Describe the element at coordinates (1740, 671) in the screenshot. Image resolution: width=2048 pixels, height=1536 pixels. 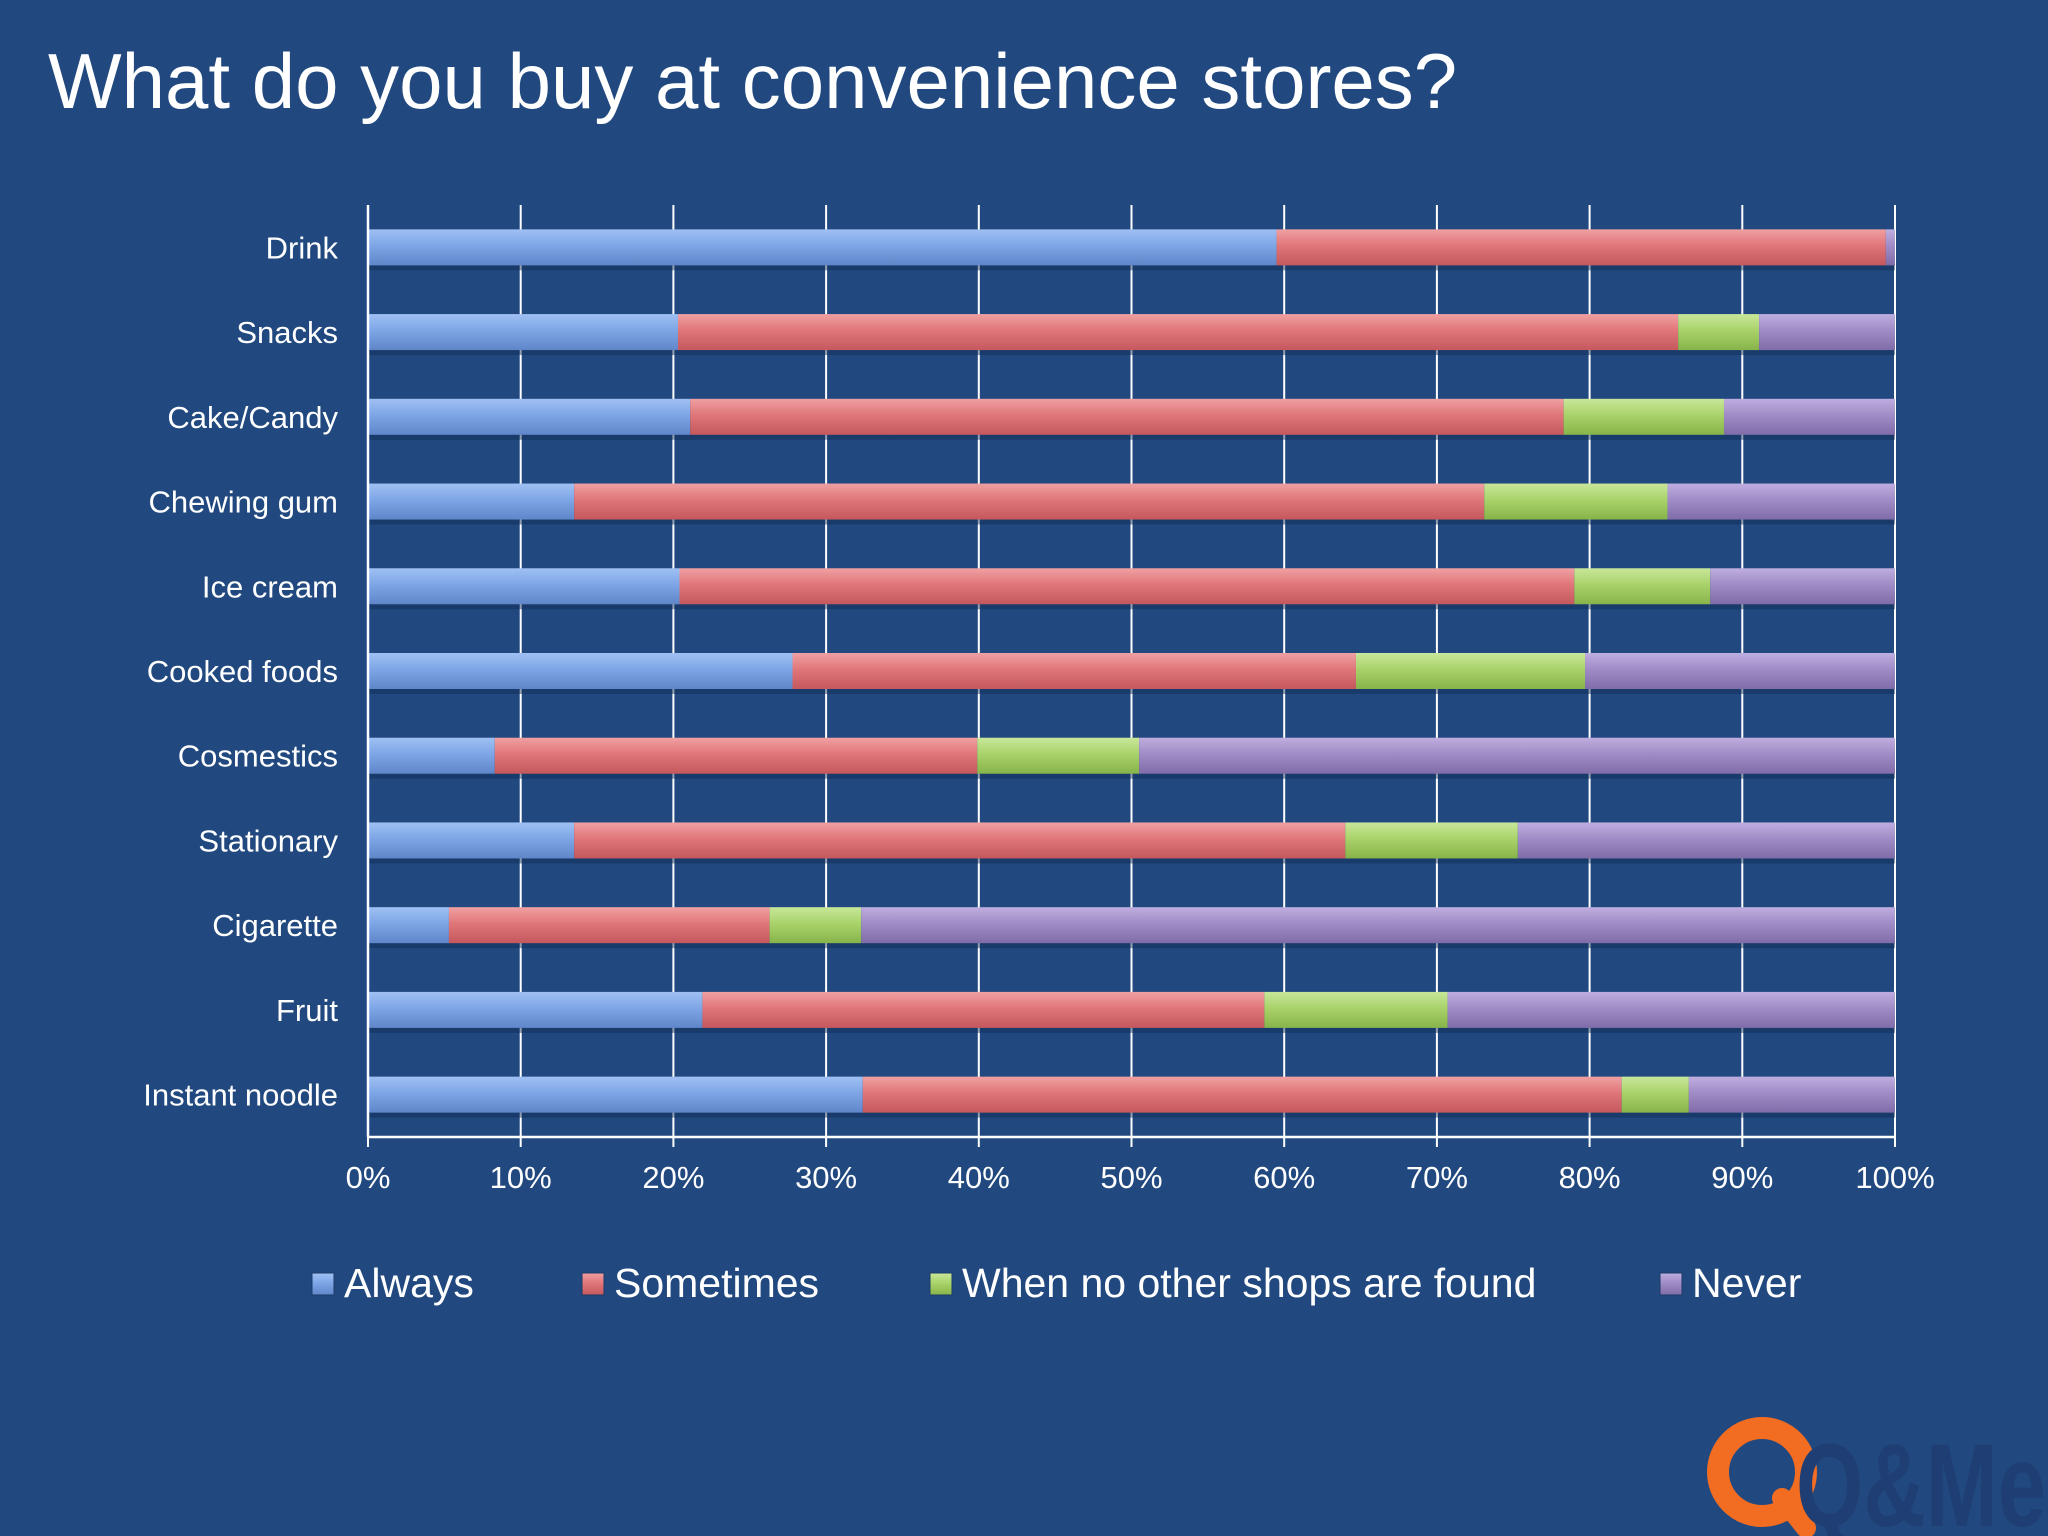
I see `bar-never-cooked-foods` at that location.